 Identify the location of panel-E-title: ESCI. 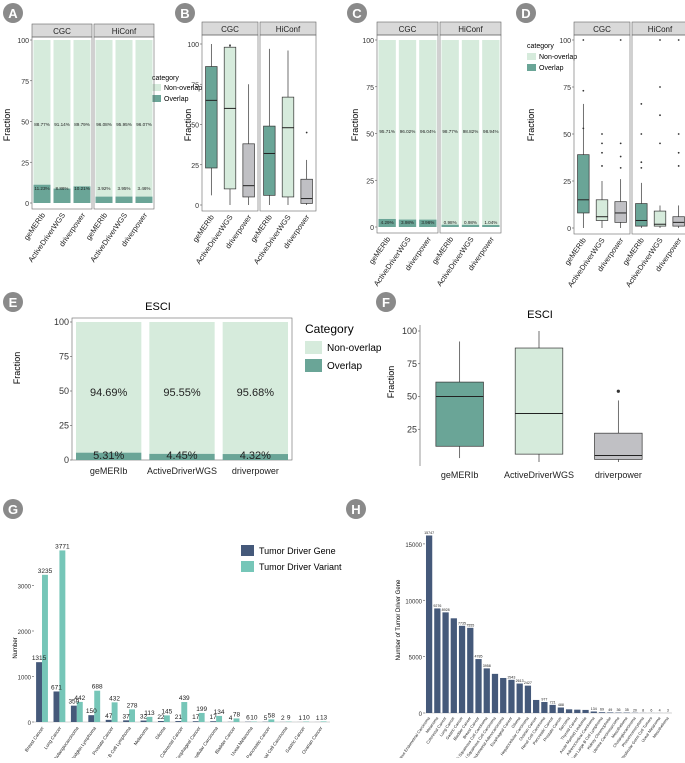
(158, 307).